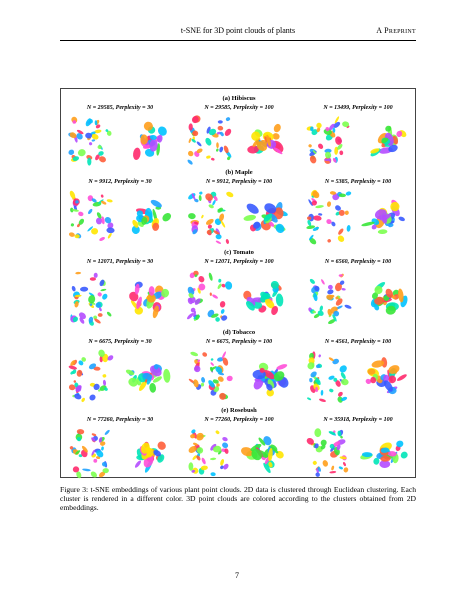 Image resolution: width=474 pixels, height=613 pixels. What do you see at coordinates (238, 40) in the screenshot?
I see `header-rule` at bounding box center [238, 40].